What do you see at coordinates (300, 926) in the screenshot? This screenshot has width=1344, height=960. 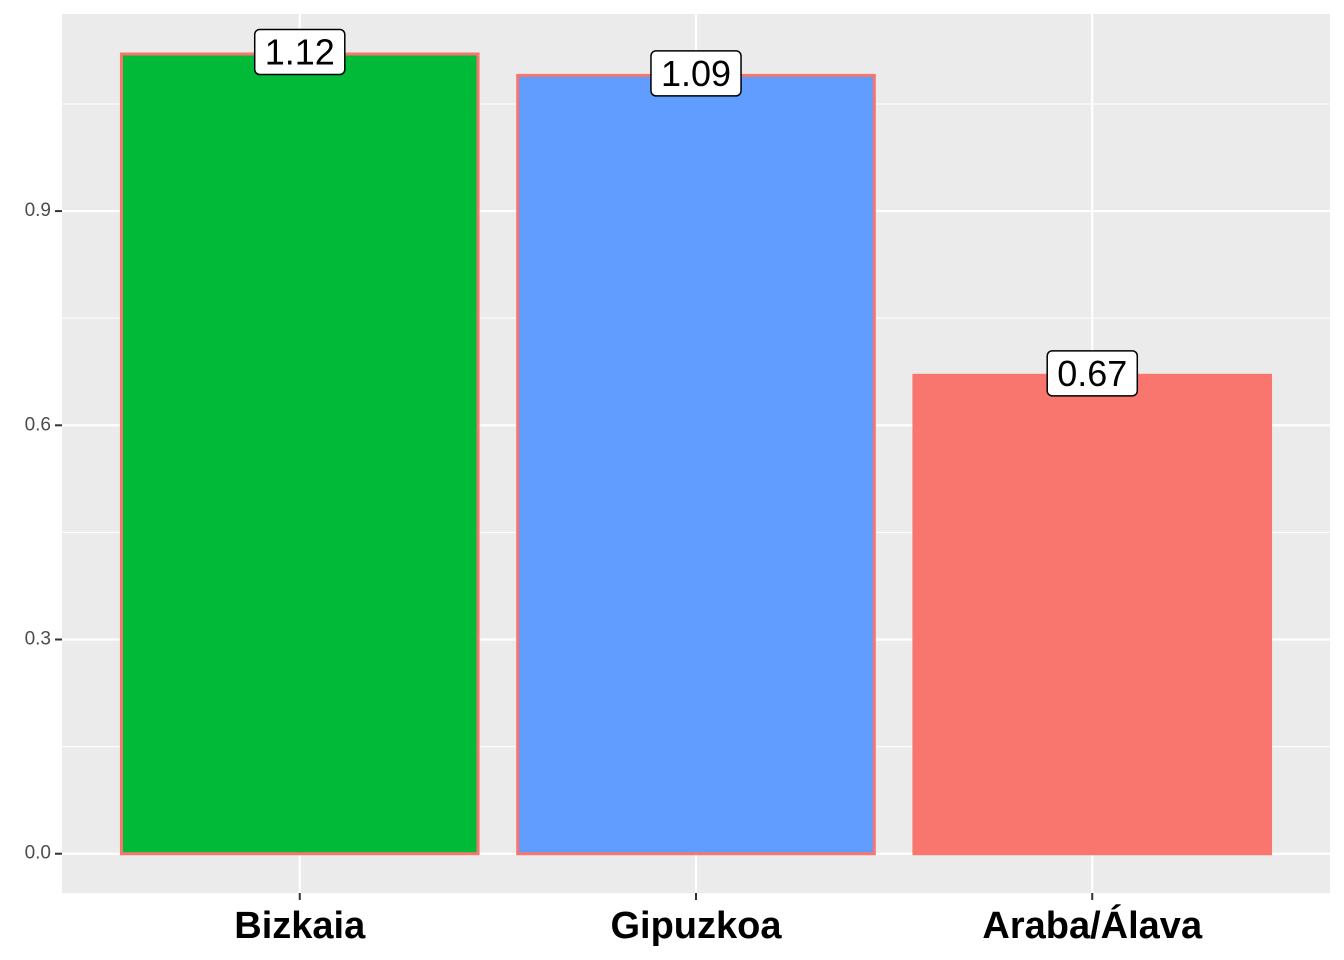 I see `x-tick-label: Bizkaia` at bounding box center [300, 926].